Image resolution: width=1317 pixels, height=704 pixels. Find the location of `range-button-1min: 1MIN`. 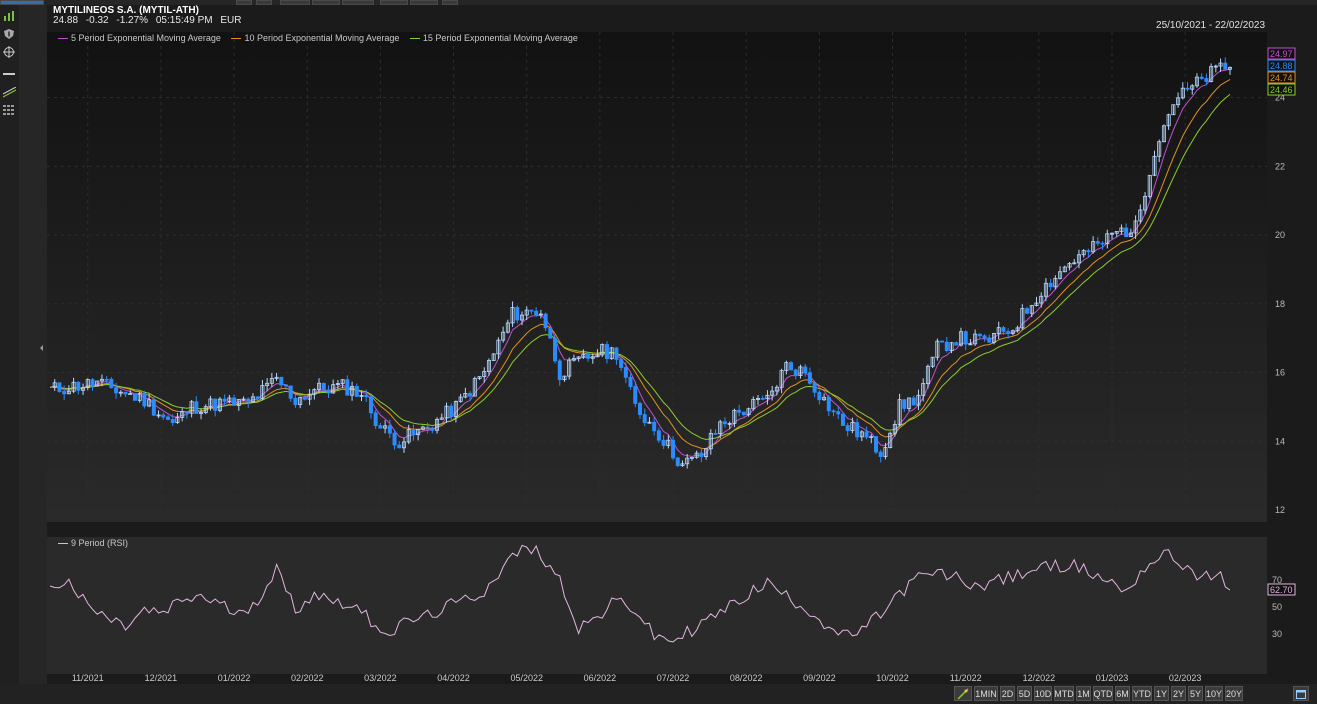

range-button-1min: 1MIN is located at coordinates (986, 693).